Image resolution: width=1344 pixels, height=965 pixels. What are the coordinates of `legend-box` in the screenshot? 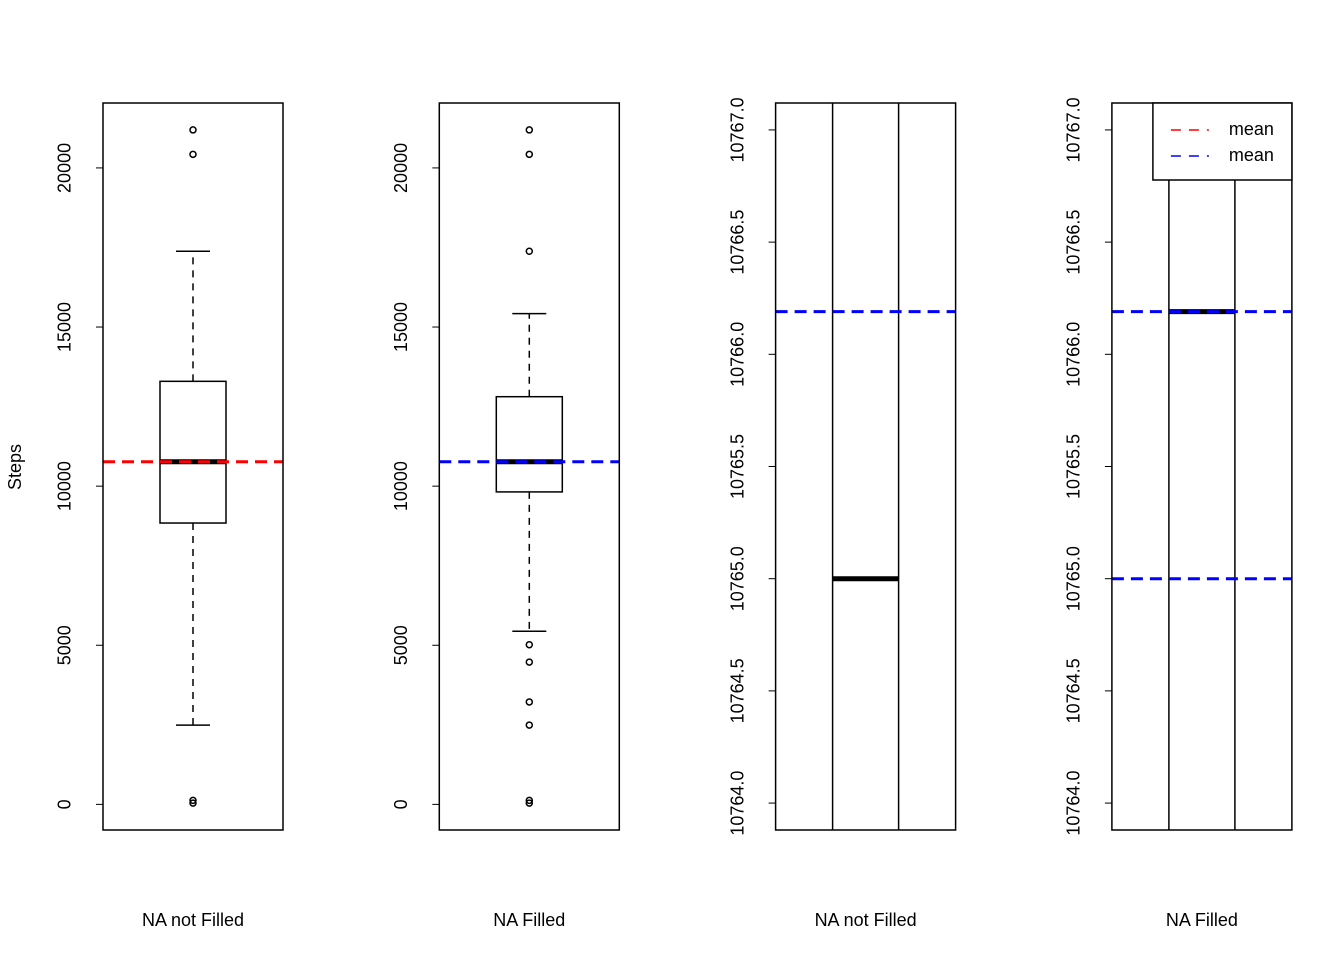 It's located at (1222, 141).